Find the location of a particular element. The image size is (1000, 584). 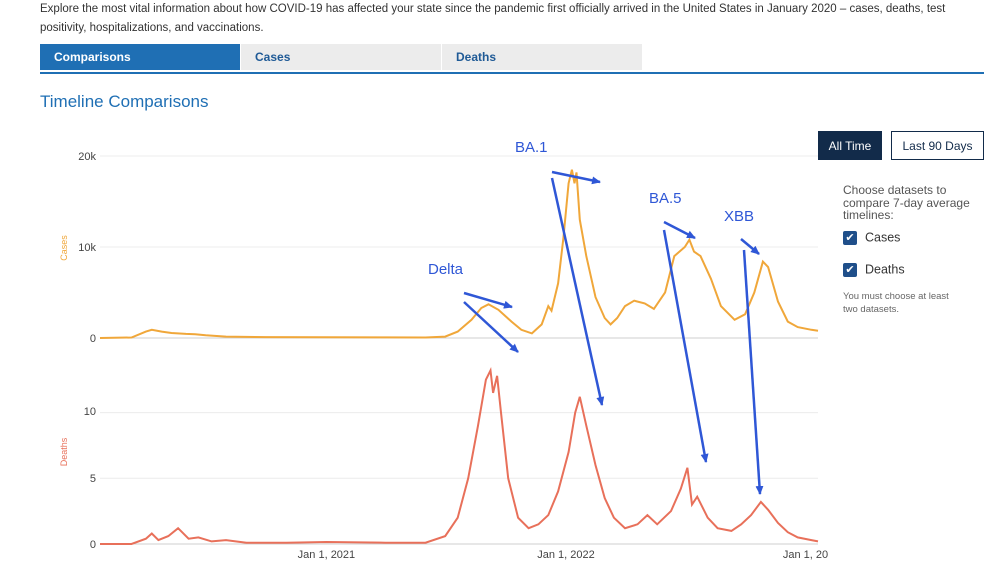

cases-y-tick: 0 is located at coordinates (93, 339).